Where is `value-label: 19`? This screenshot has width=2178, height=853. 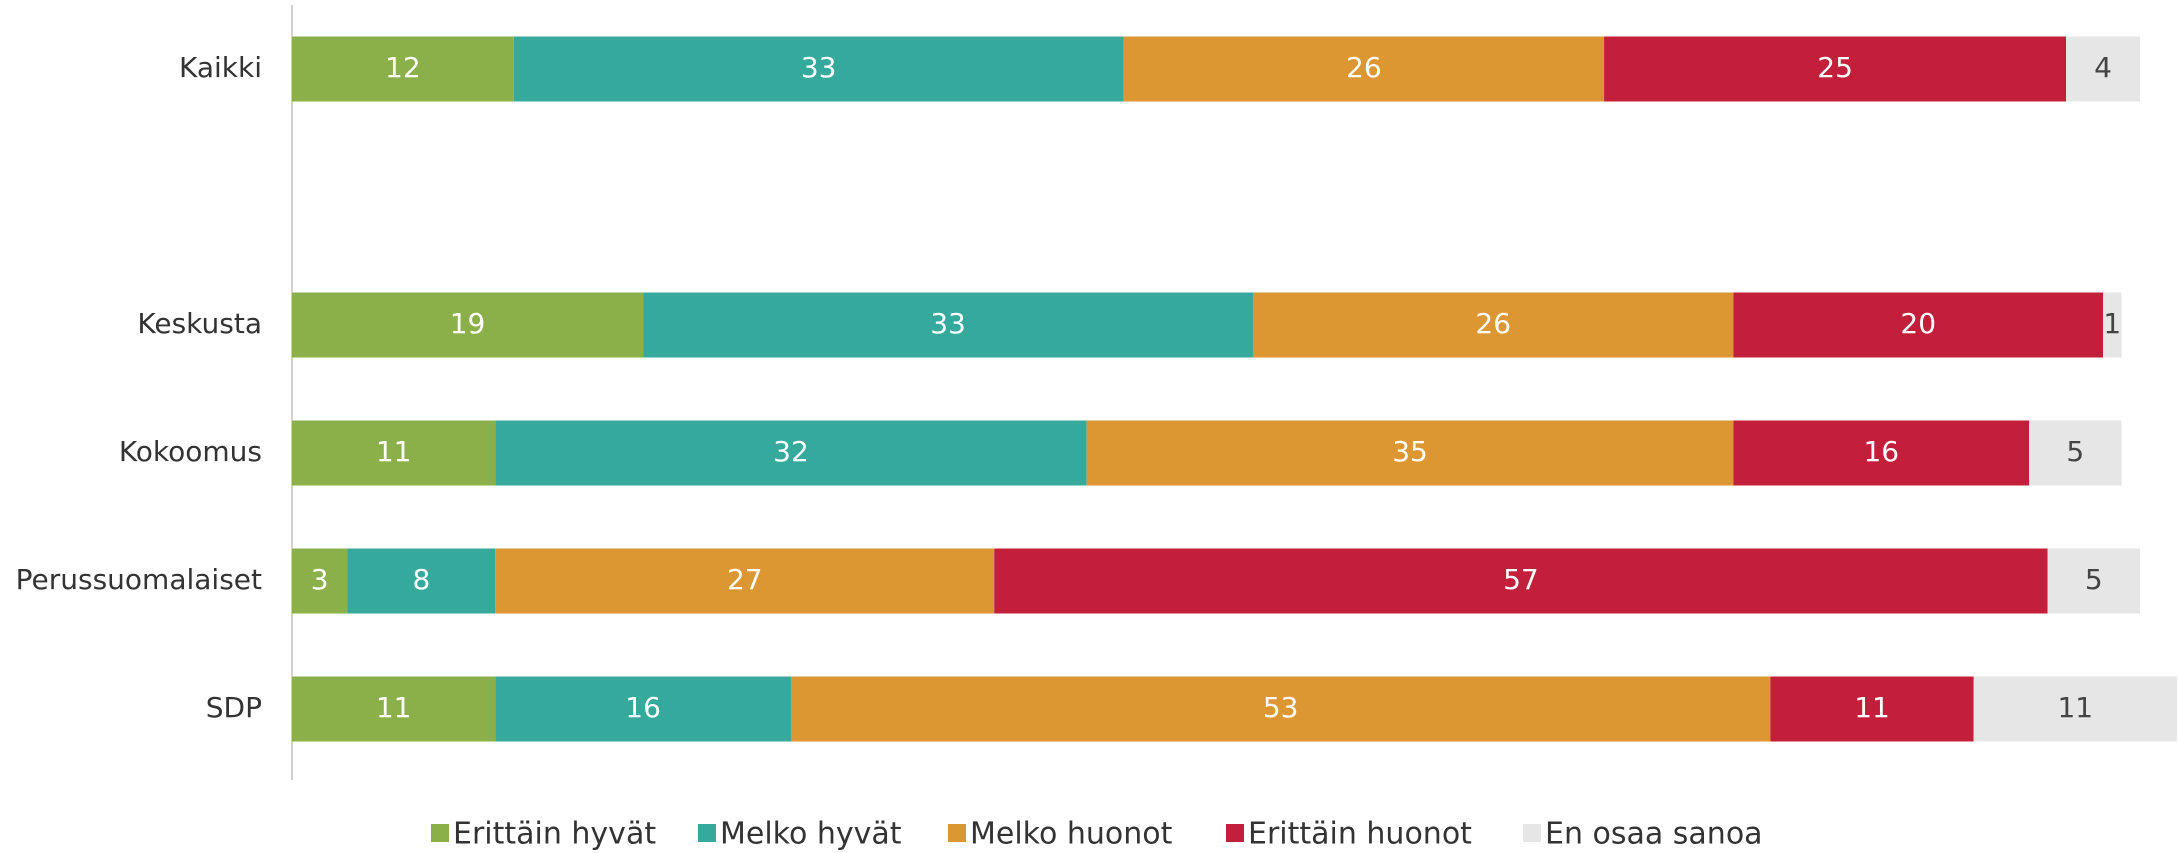 value-label: 19 is located at coordinates (468, 323).